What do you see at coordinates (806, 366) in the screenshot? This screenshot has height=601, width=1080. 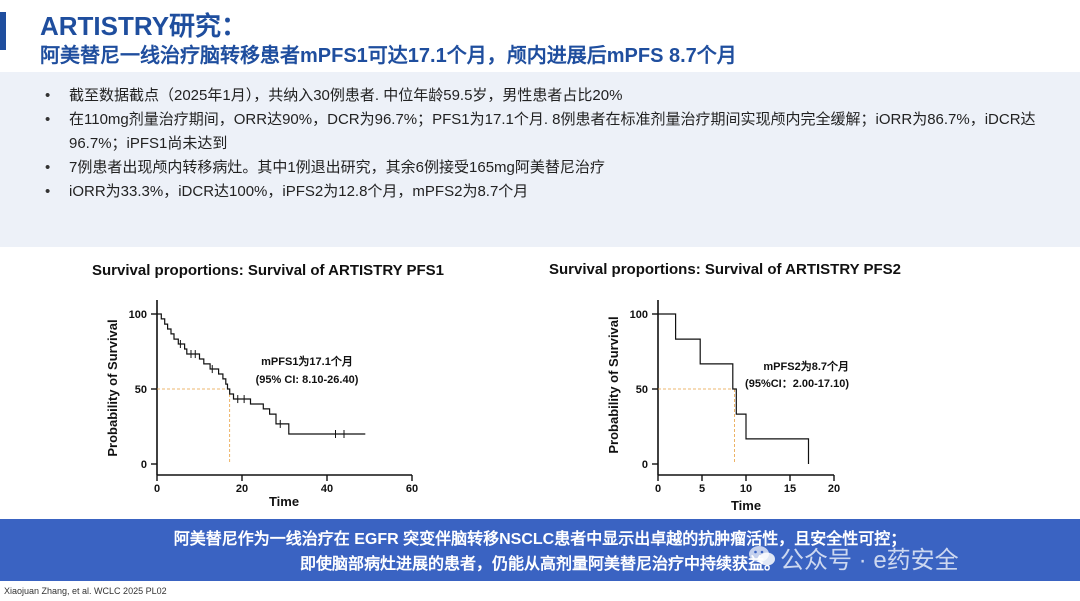 I see `median-annotation: mPFS2为8.7个月` at bounding box center [806, 366].